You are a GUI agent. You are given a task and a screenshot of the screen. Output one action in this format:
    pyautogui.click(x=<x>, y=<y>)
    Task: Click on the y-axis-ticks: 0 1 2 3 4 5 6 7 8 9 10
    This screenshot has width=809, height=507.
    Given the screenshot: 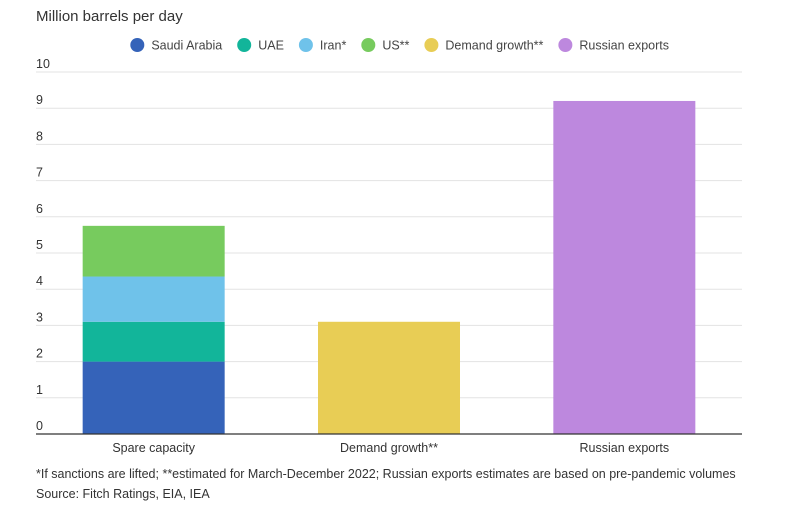 What is the action you would take?
    pyautogui.click(x=43, y=245)
    